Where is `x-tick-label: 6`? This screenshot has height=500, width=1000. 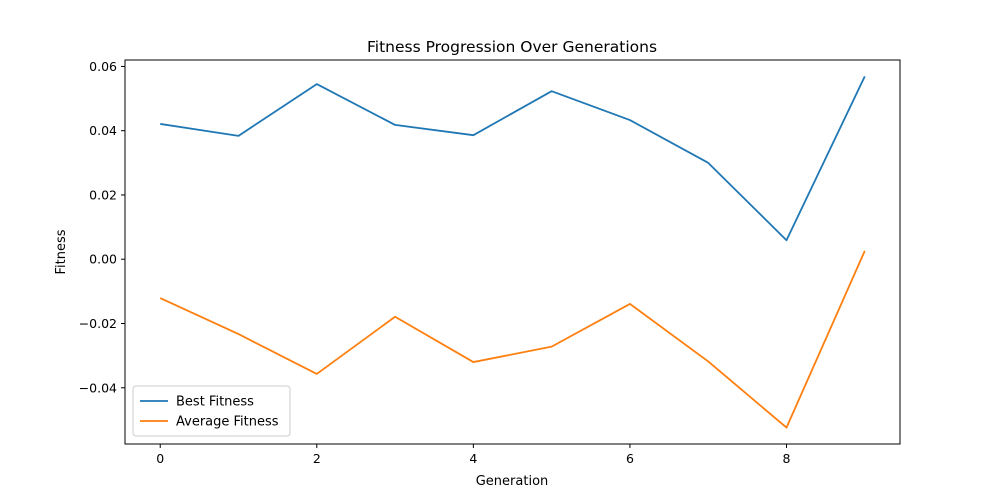 x-tick-label: 6 is located at coordinates (630, 458).